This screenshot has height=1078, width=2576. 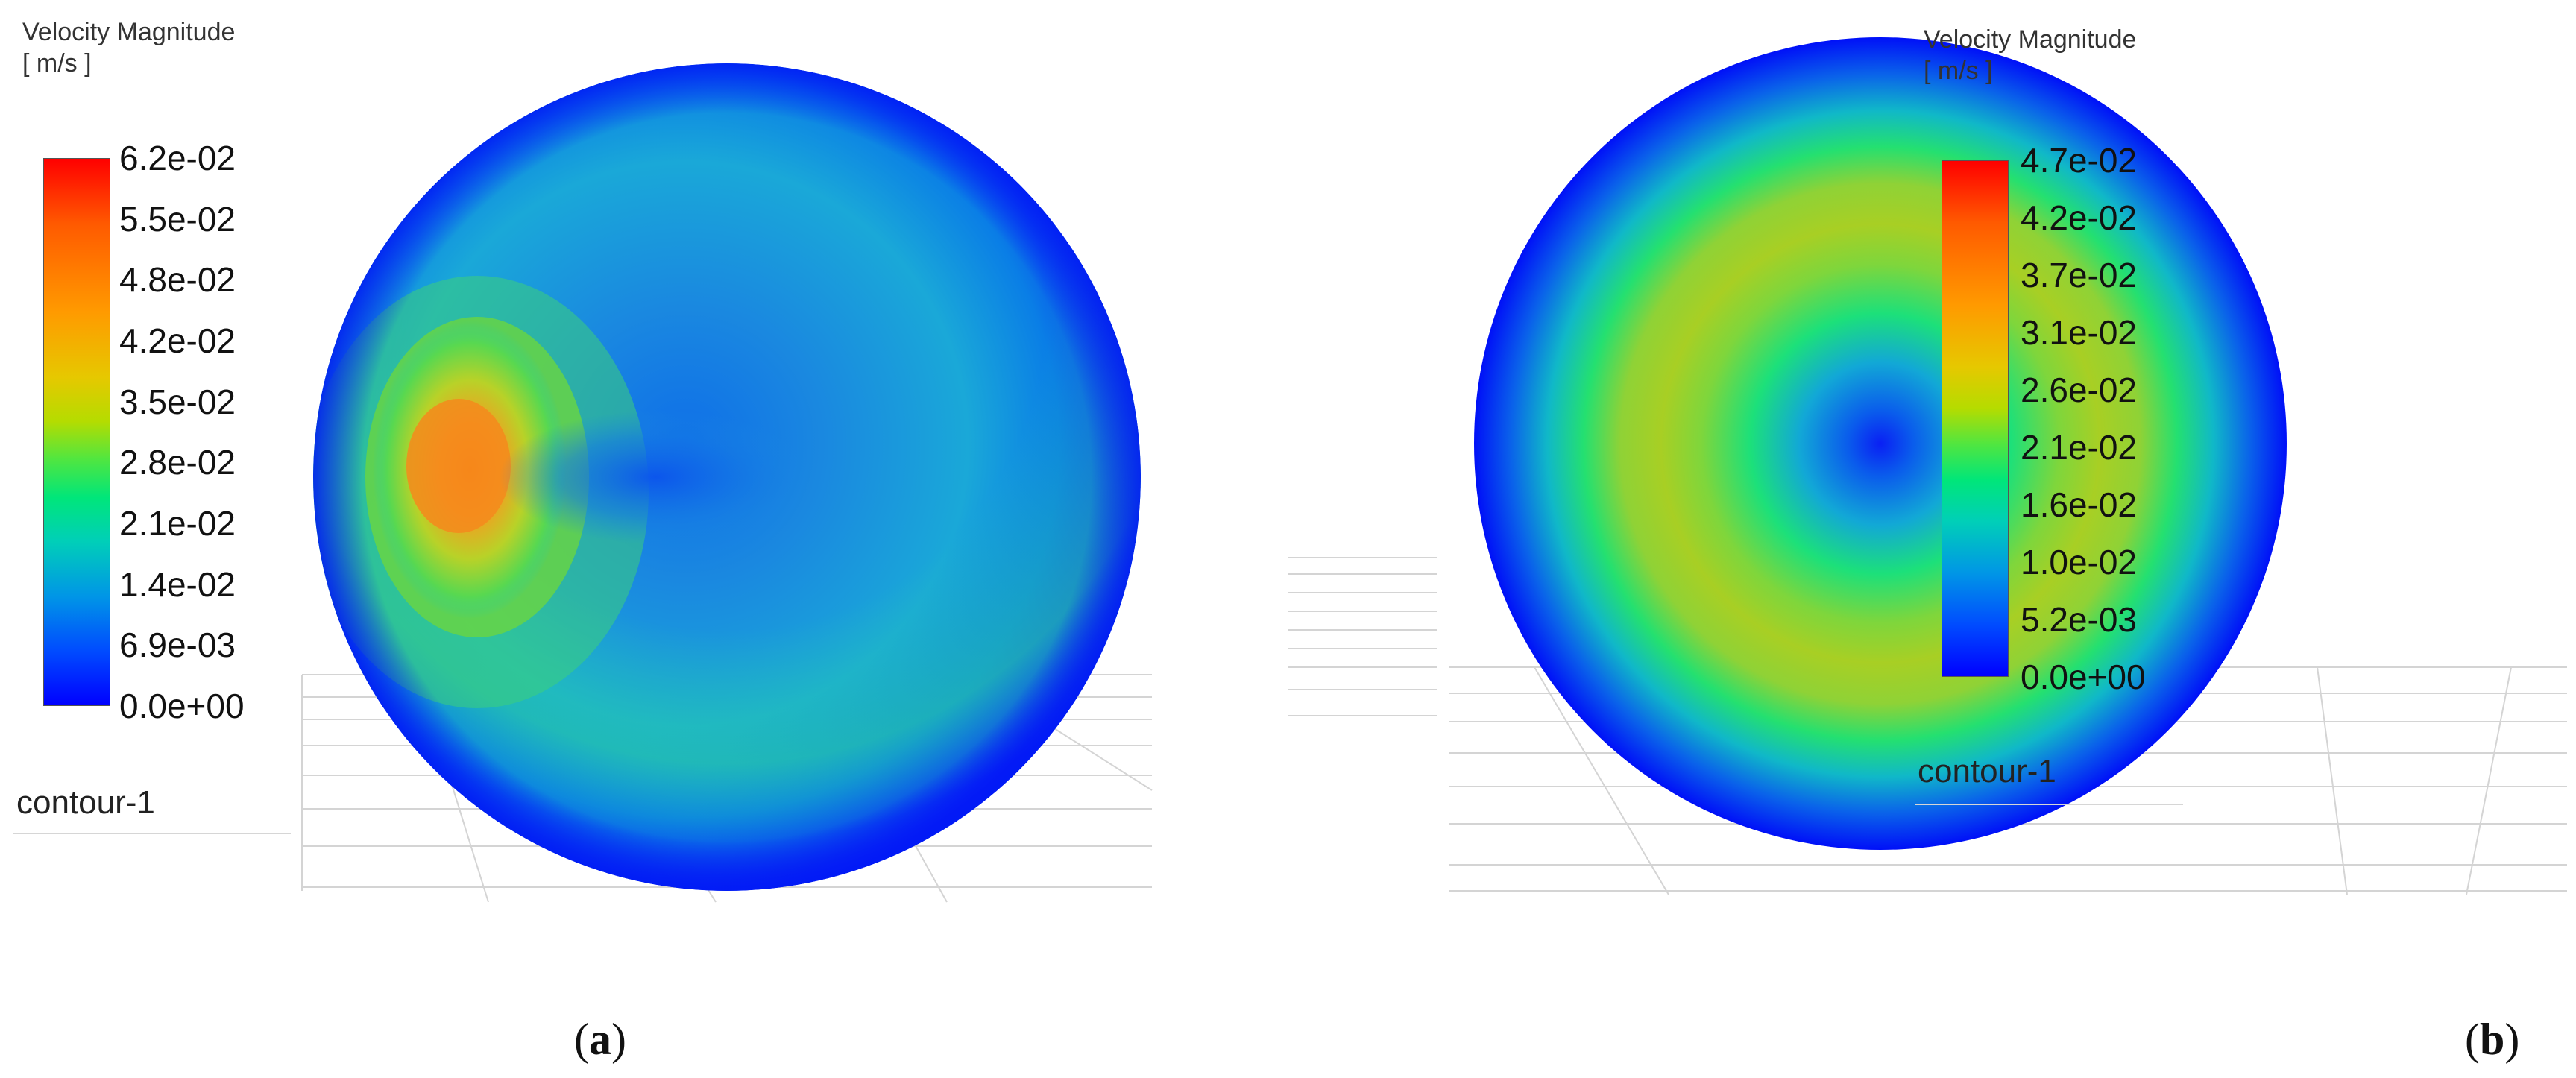 I want to click on colorbar-tick-label: 2.6e-02, so click(x=2079, y=390).